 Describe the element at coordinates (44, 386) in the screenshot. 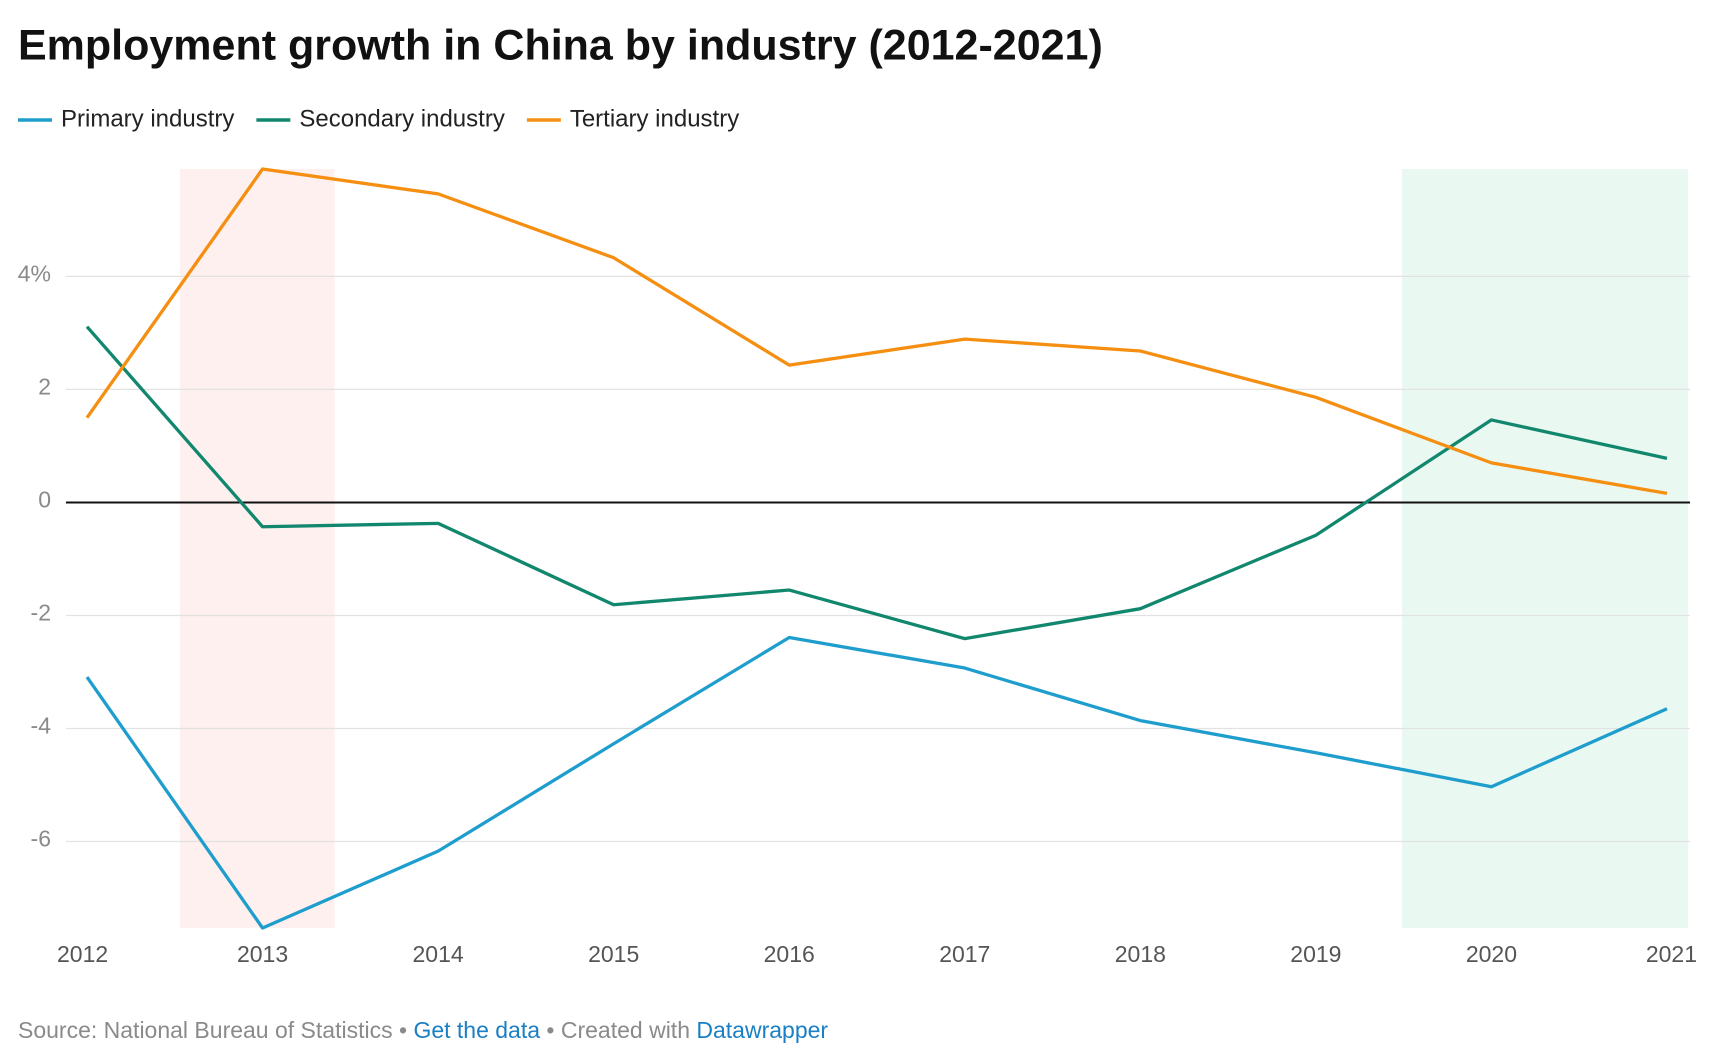

I see `y-tick-label: 2` at that location.